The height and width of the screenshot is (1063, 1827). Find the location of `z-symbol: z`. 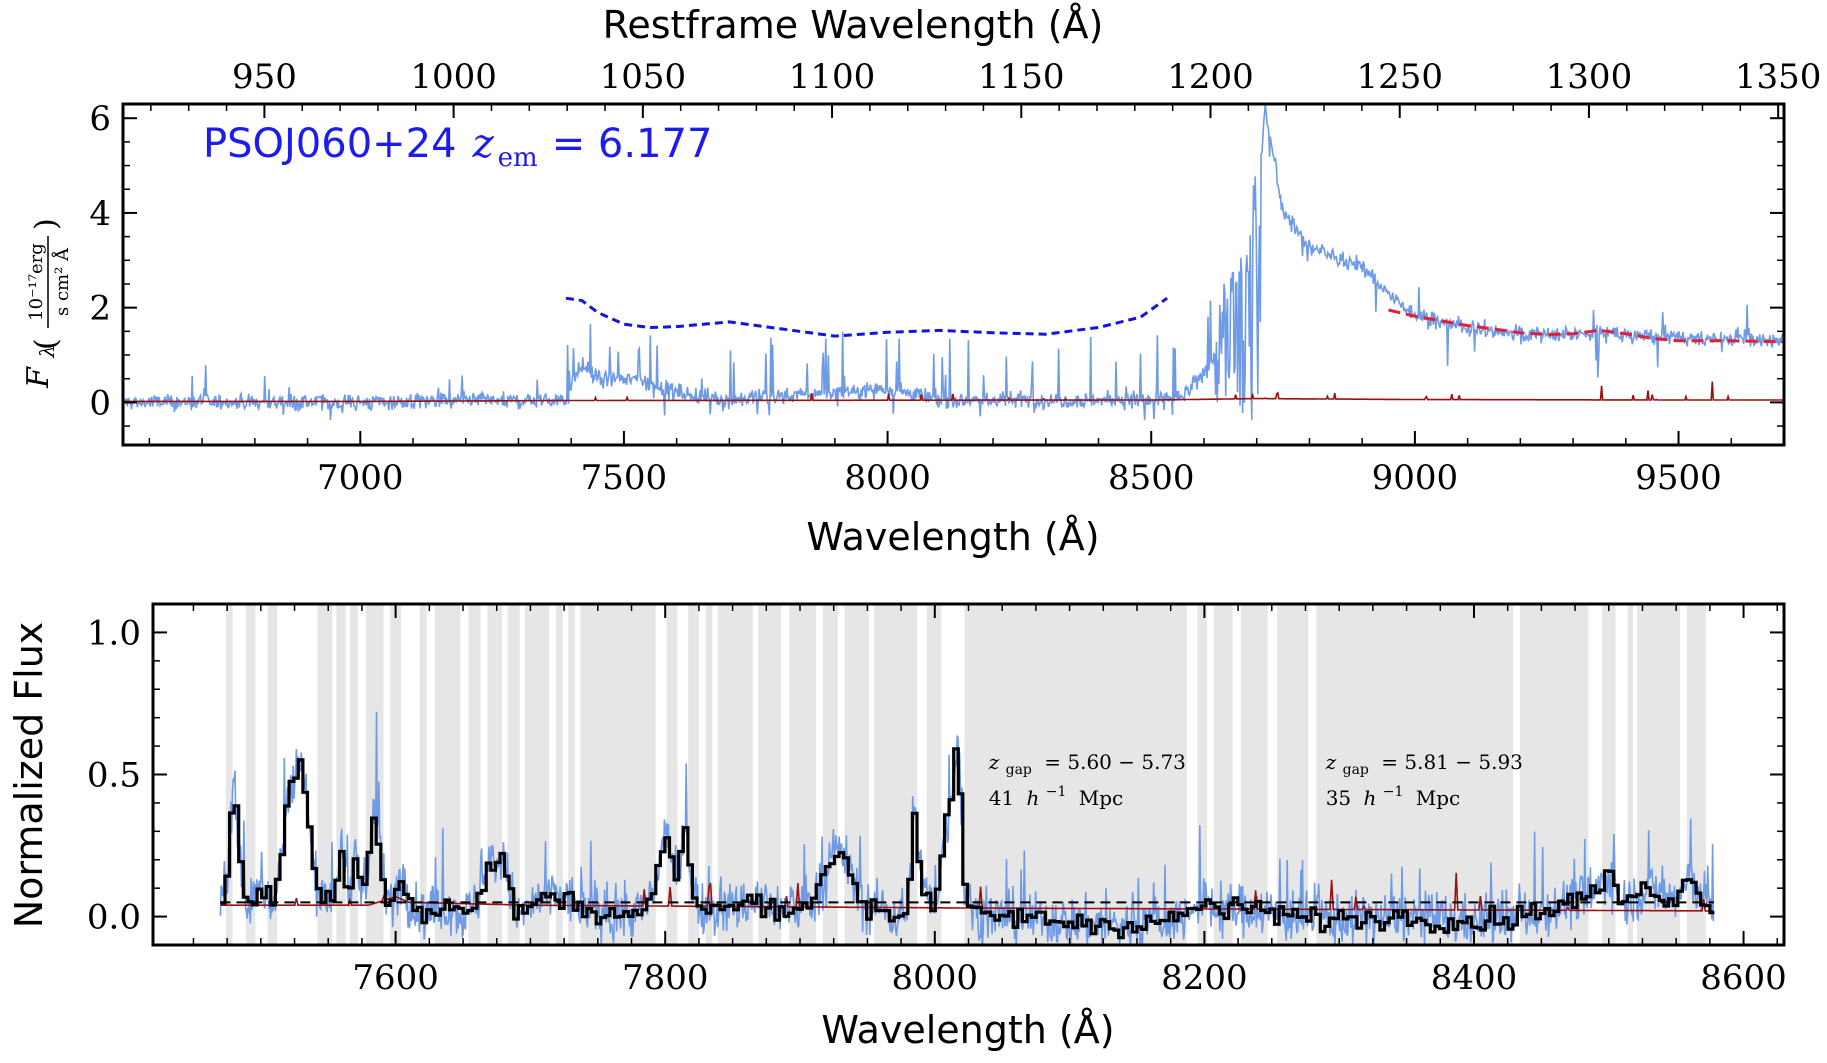

z-symbol: z is located at coordinates (483, 144).